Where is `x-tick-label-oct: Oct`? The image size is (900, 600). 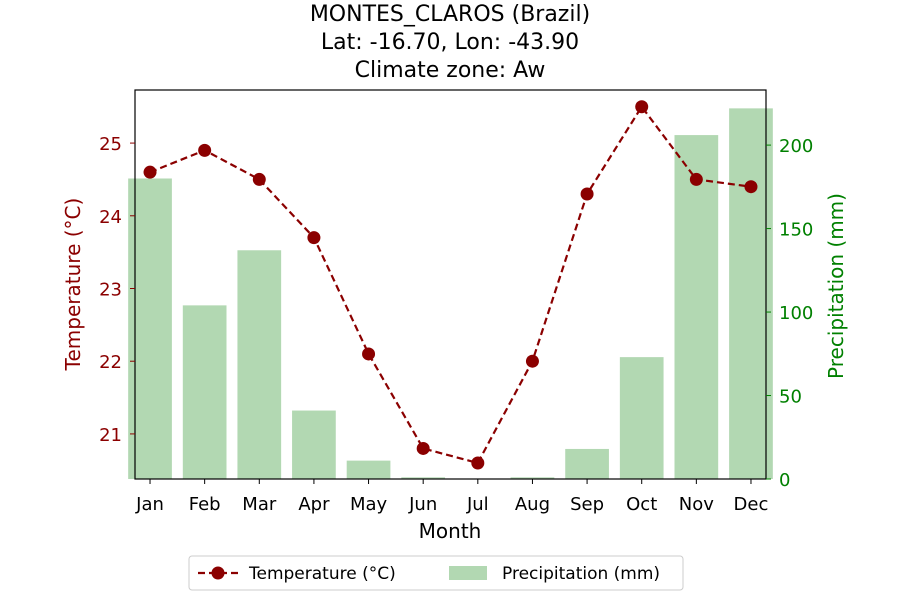
x-tick-label-oct: Oct is located at coordinates (641, 504).